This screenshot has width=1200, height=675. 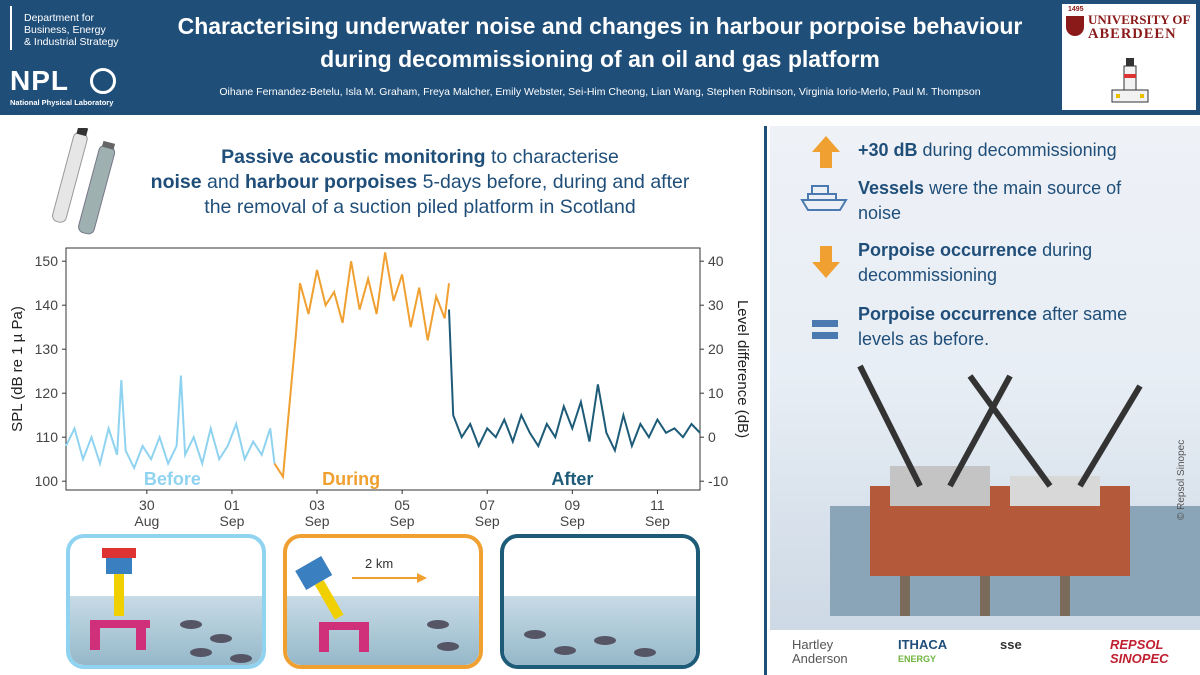 I want to click on sea-area, so click(x=166, y=630).